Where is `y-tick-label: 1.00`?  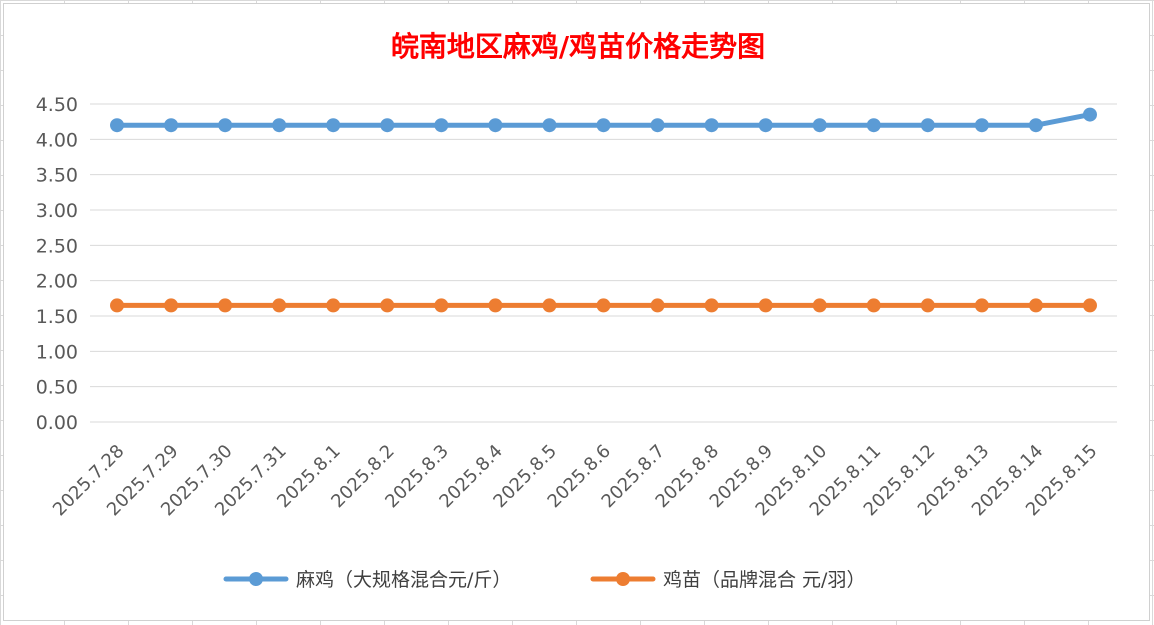
y-tick-label: 1.00 is located at coordinates (57, 352).